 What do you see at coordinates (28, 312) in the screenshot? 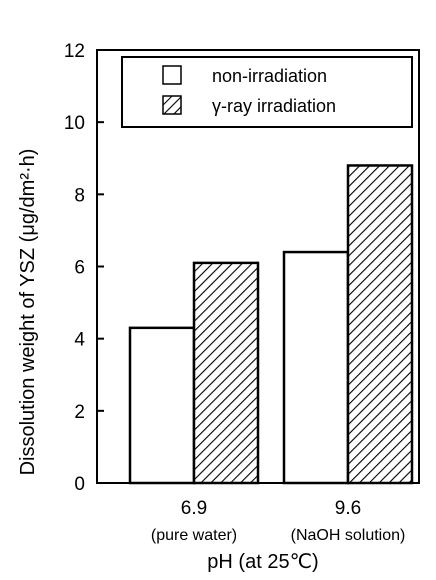
I see `y-axis-label: Dissolution weight of YSZ (μg/dm²·h)` at bounding box center [28, 312].